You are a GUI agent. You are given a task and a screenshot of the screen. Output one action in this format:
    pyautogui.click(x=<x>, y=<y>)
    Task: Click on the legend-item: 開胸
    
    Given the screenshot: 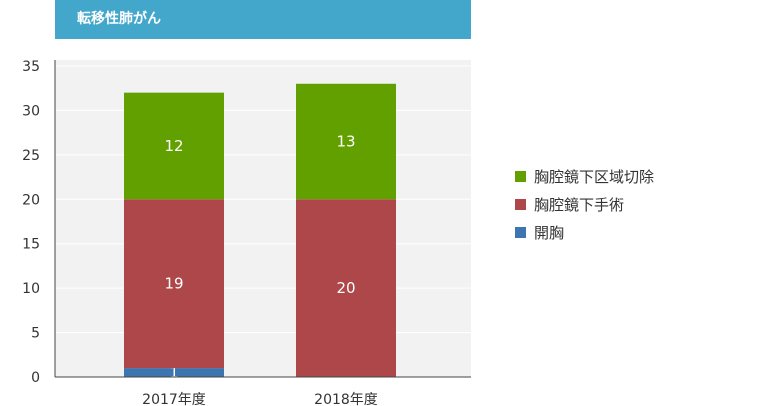 What is the action you would take?
    pyautogui.click(x=584, y=232)
    